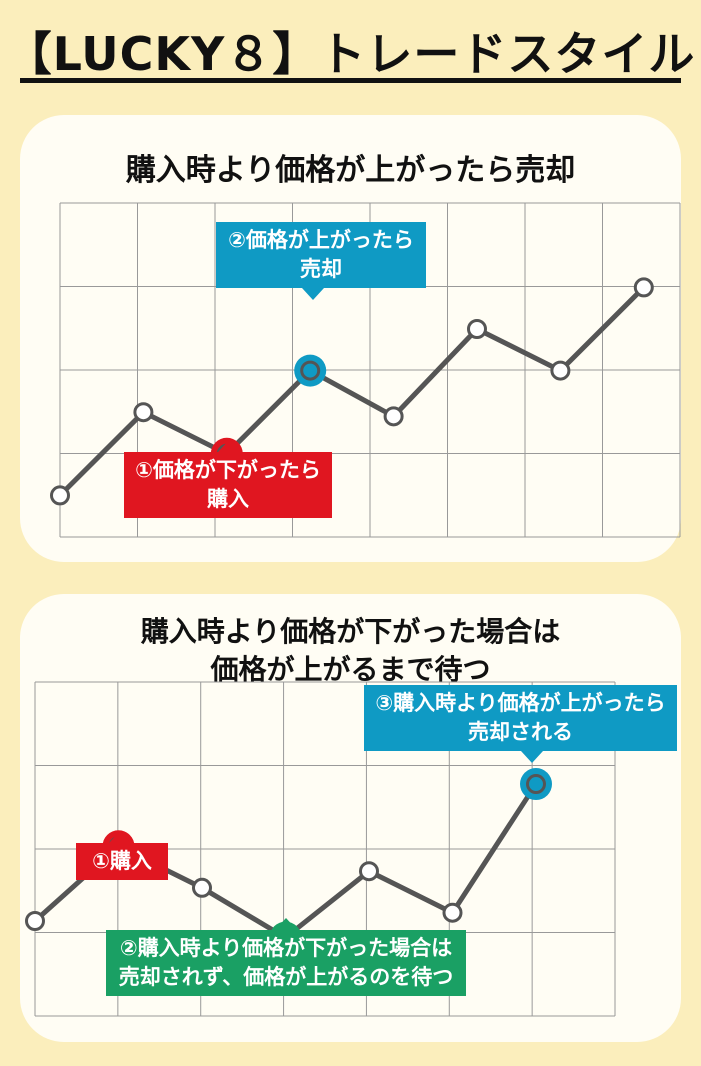 The height and width of the screenshot is (1066, 701). Describe the element at coordinates (350, 80) in the screenshot. I see `title-underline` at that location.